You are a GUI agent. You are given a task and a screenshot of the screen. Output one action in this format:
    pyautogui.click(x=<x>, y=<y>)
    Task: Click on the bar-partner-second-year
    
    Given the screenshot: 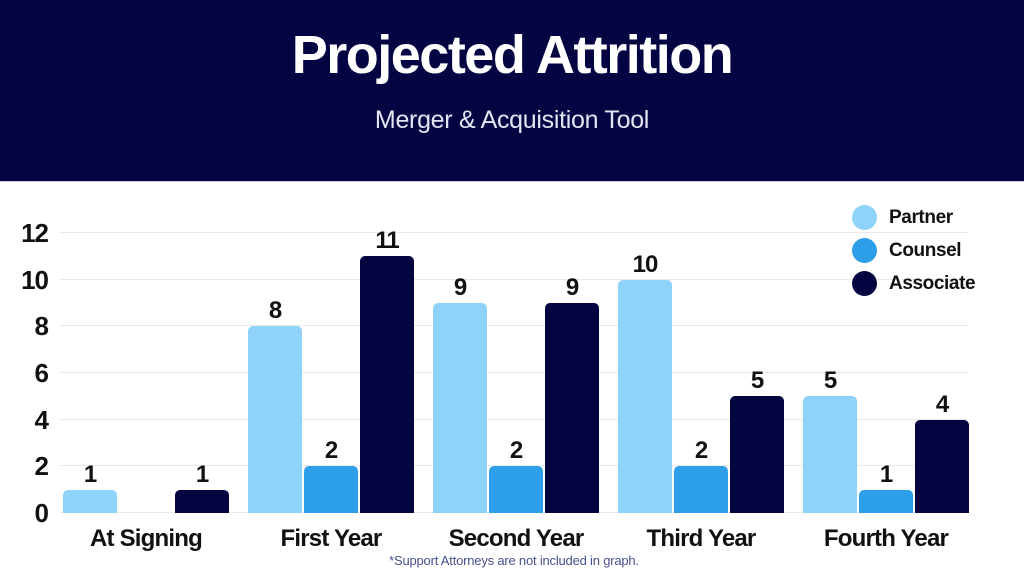 What is the action you would take?
    pyautogui.click(x=460, y=408)
    